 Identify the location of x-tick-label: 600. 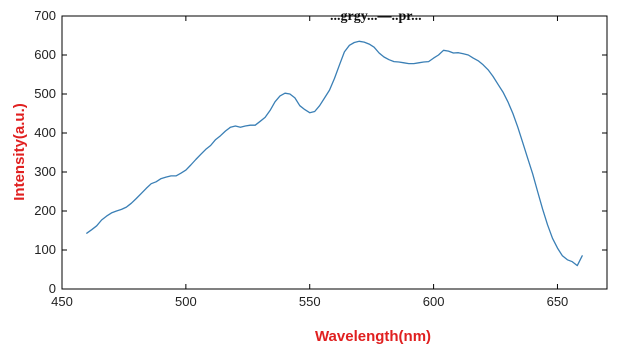
(434, 301).